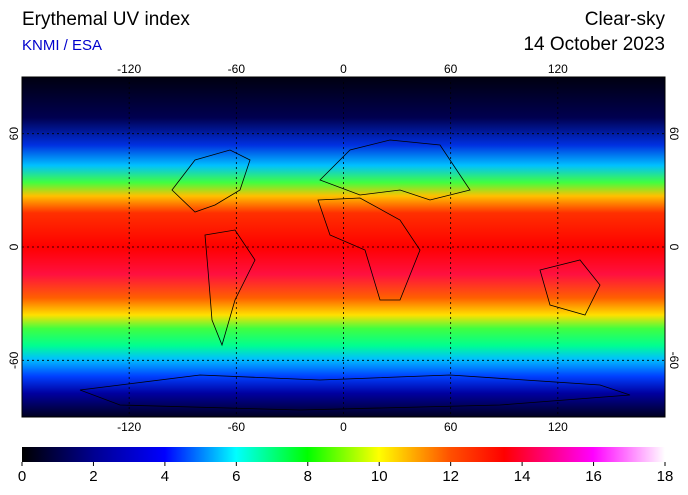 This screenshot has height=495, width=688. What do you see at coordinates (625, 19) in the screenshot?
I see `condition: Clear-sky` at bounding box center [625, 19].